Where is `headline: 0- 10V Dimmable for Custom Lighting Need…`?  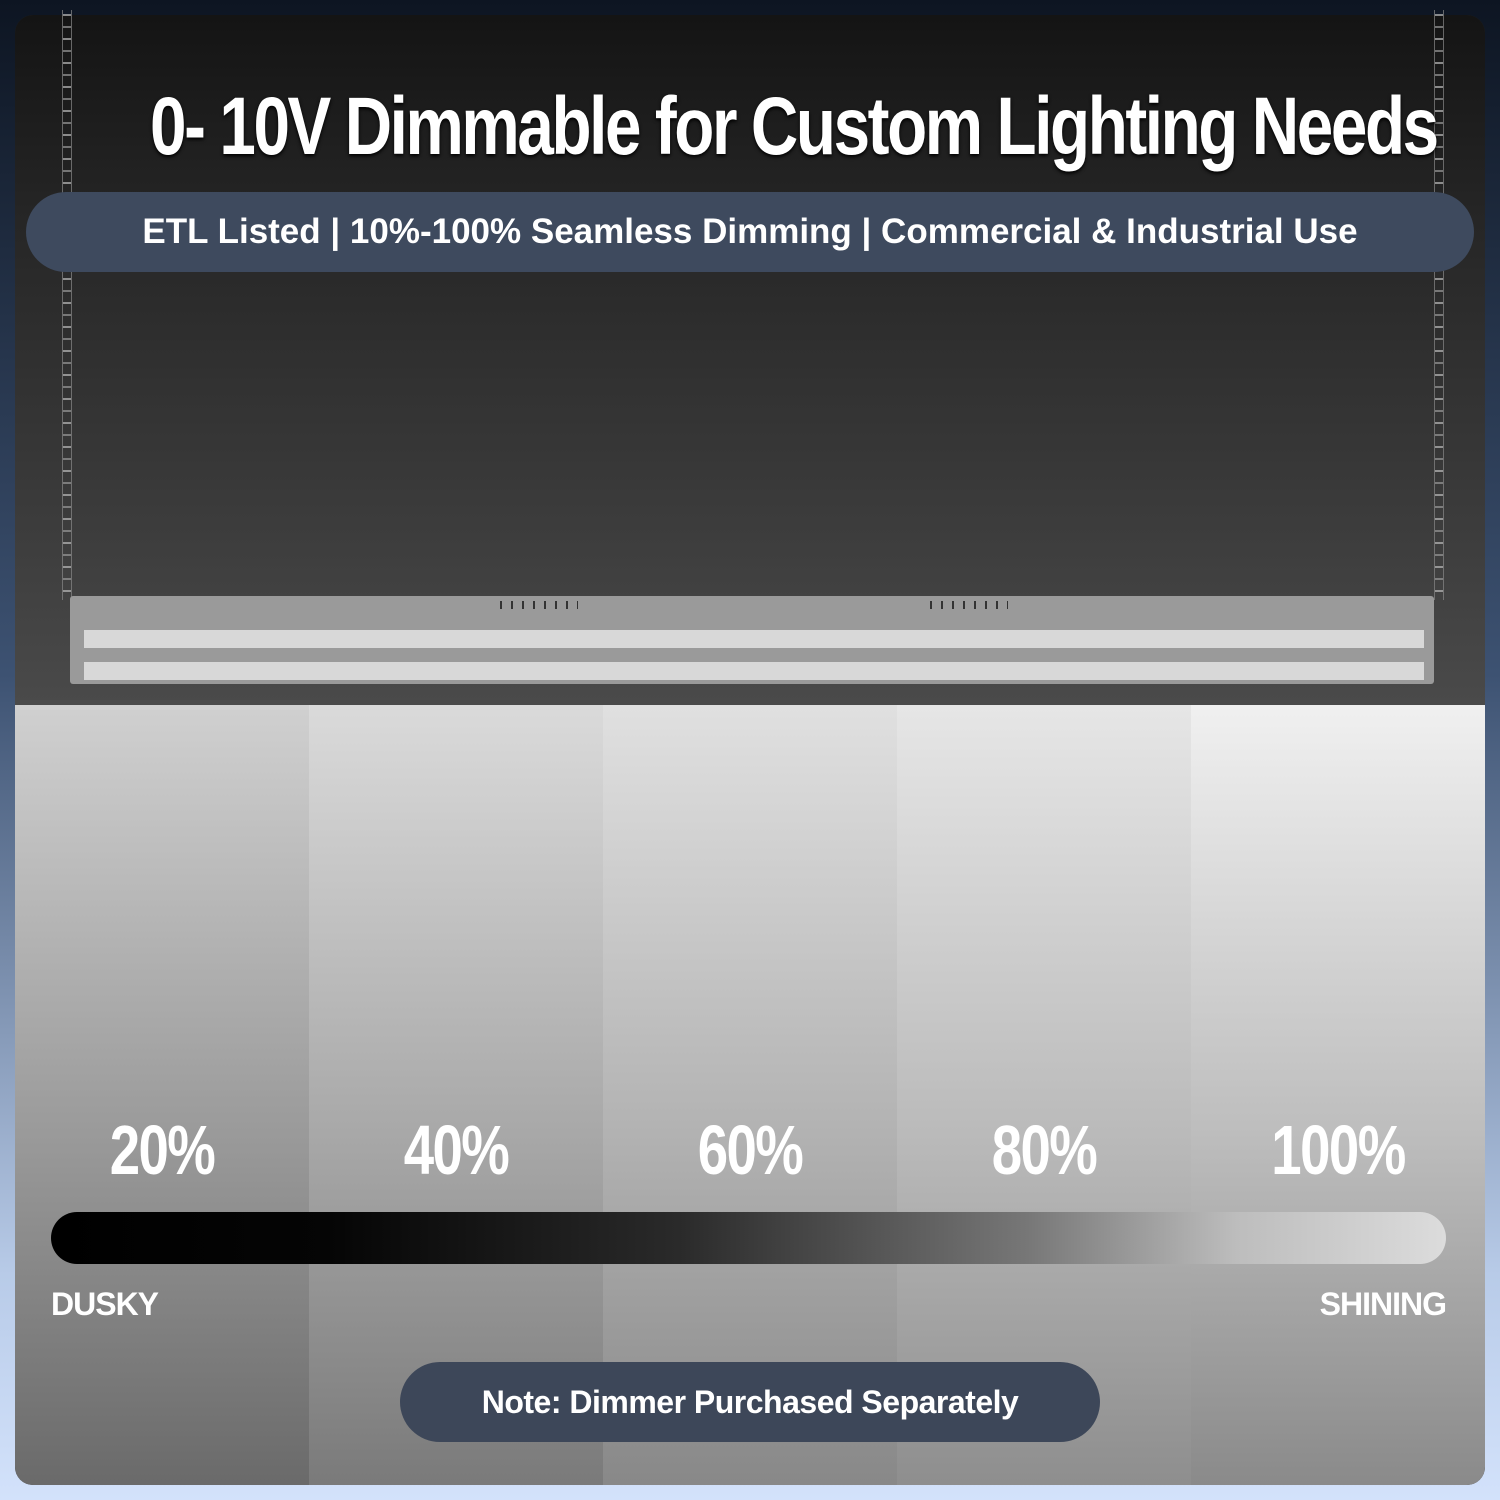
headline: 0- 10V Dimmable for Custom Lighting Need… is located at coordinates (794, 126).